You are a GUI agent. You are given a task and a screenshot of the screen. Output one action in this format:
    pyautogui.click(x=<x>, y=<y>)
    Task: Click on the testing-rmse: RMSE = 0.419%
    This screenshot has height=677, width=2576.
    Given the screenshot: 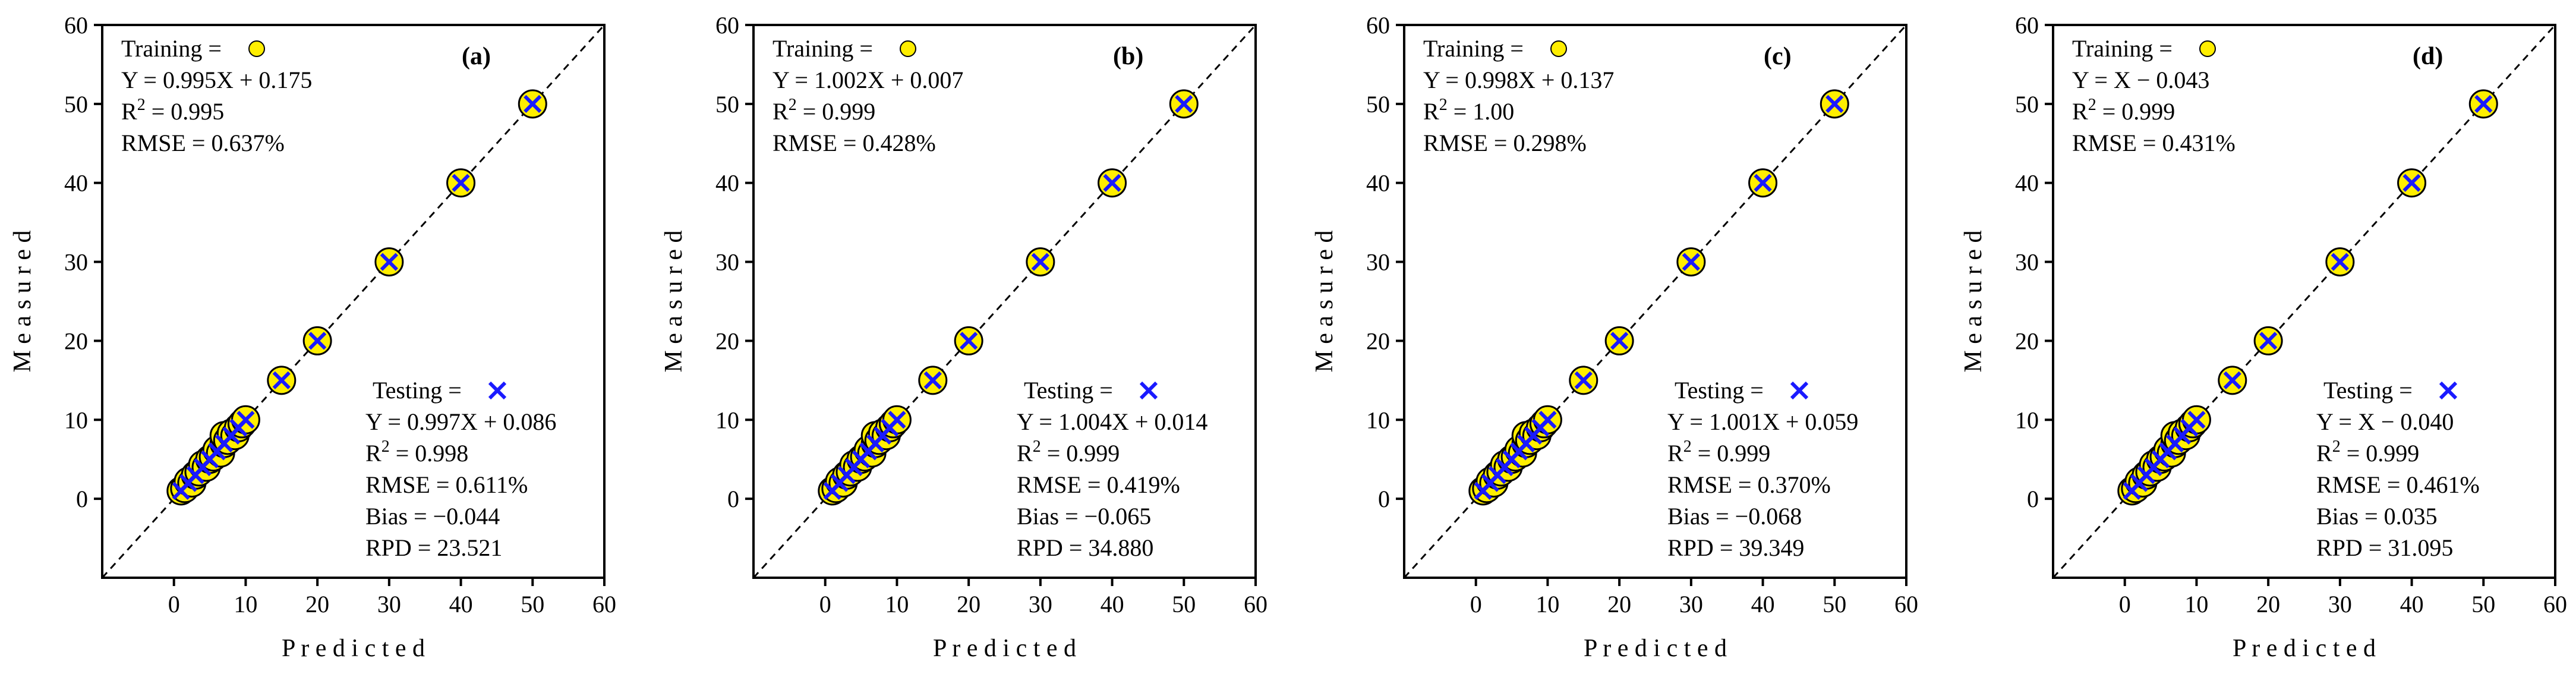 What is the action you would take?
    pyautogui.click(x=1098, y=484)
    